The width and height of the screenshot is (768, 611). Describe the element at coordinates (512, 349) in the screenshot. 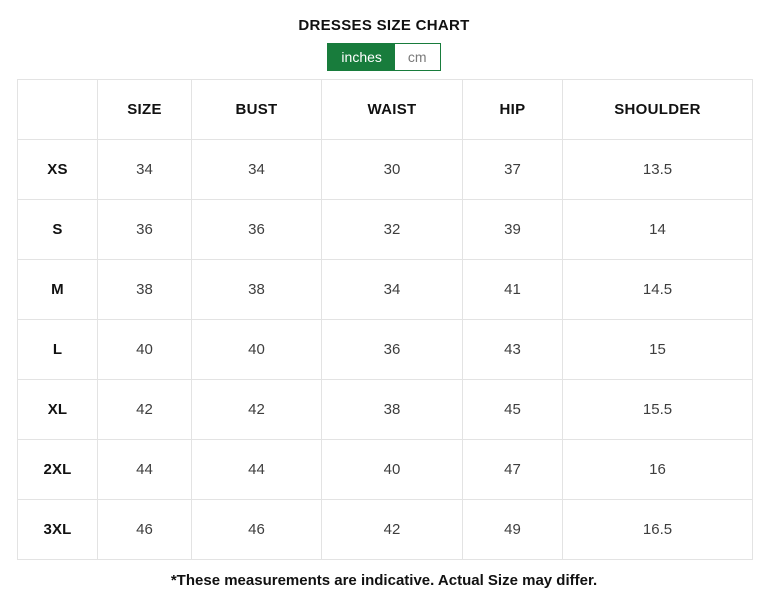

I see `measurement-cell: 43` at that location.